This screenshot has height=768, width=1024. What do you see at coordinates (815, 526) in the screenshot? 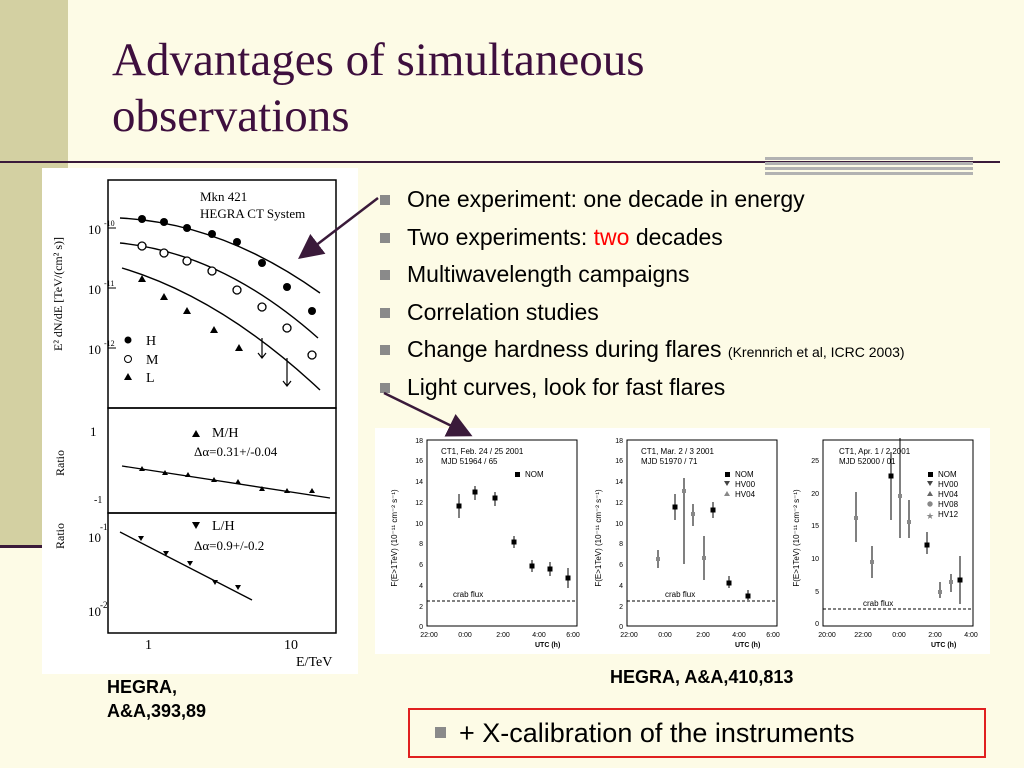
I see `ytick: 15` at bounding box center [815, 526].